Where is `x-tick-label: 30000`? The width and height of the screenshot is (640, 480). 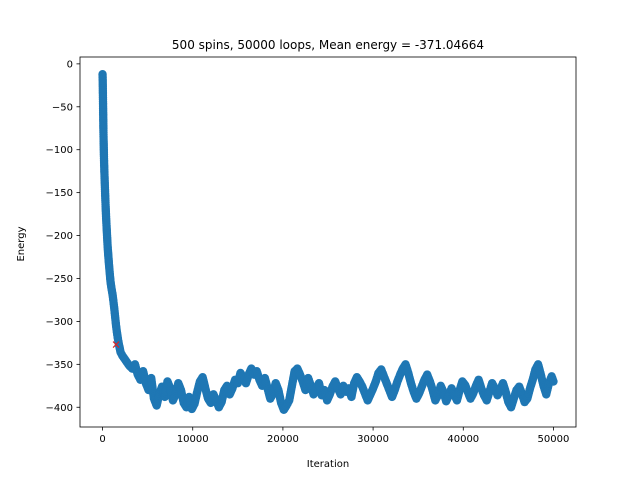 x-tick-label: 30000 is located at coordinates (373, 439).